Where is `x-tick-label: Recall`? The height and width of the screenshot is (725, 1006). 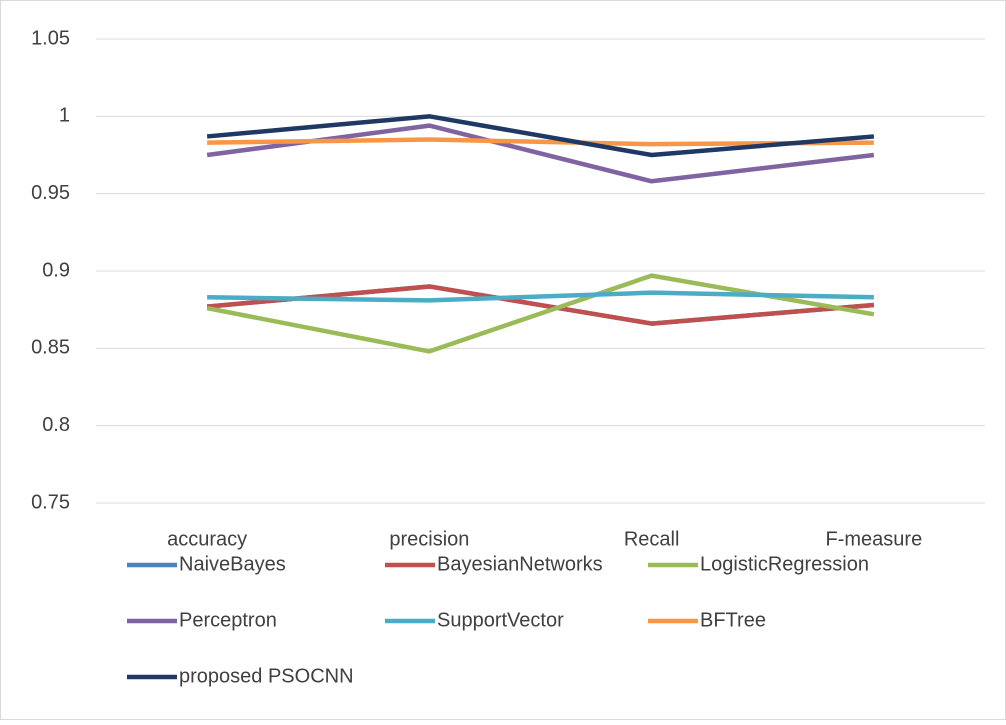
x-tick-label: Recall is located at coordinates (652, 539).